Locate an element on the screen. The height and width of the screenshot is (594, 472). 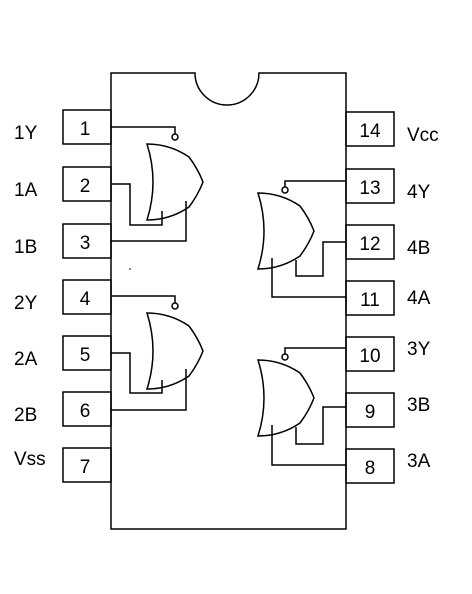
pin-8: 8 3A is located at coordinates (388, 466).